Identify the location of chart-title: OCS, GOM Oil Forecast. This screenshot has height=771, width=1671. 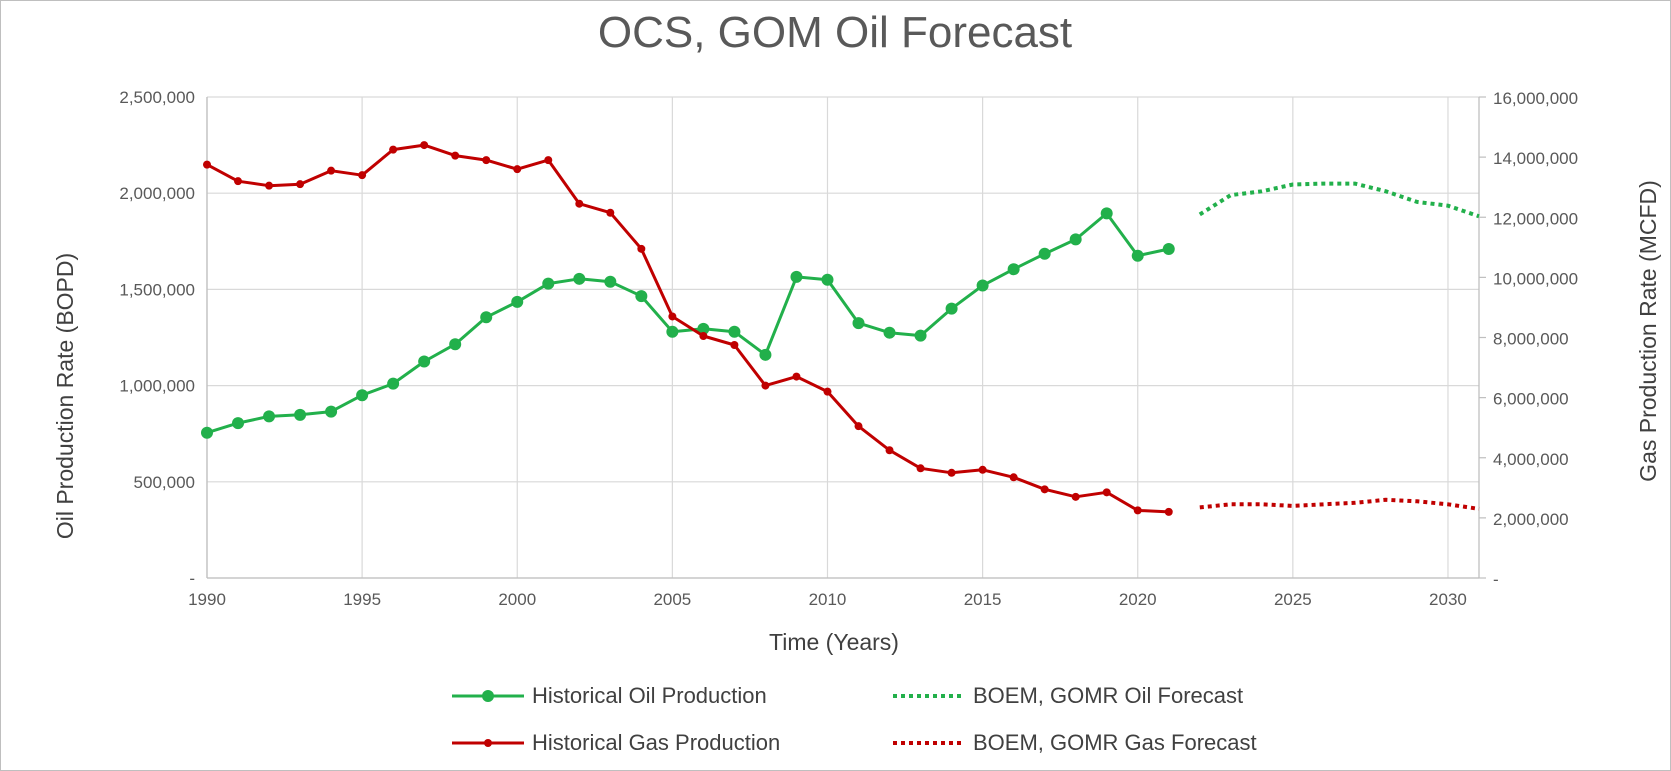
(835, 32).